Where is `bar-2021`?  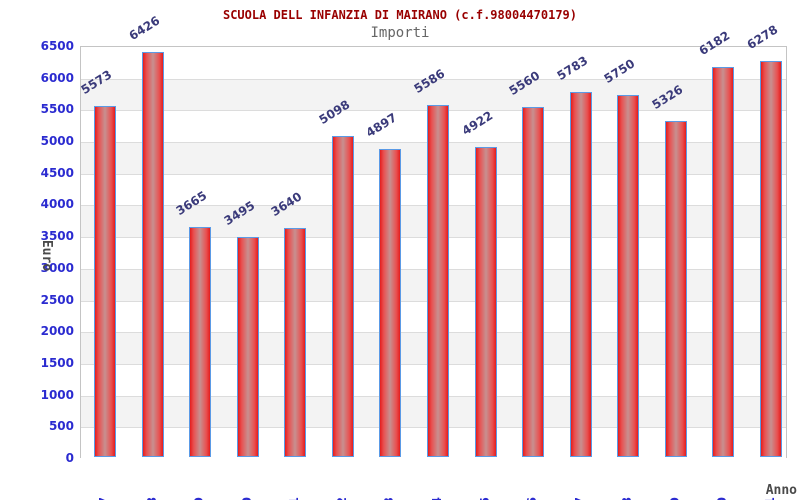
bar-2021 is located at coordinates (771, 259).